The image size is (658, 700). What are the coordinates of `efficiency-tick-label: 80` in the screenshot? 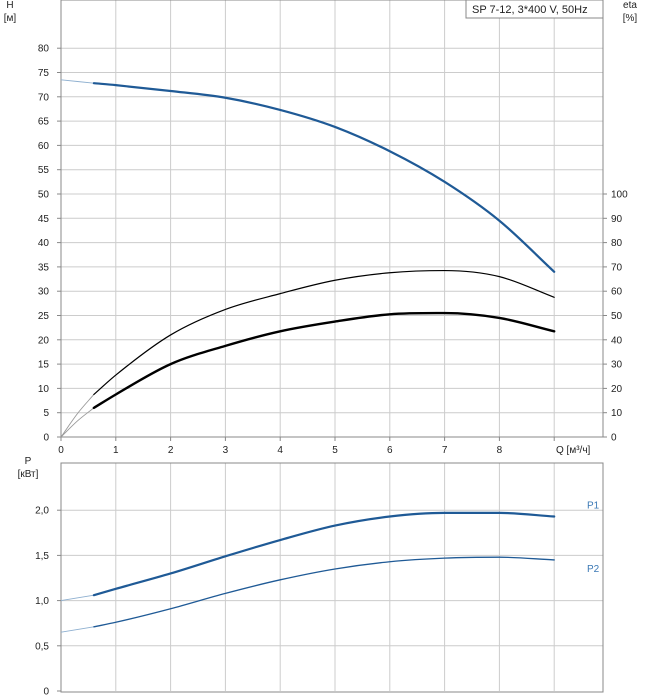 It's located at (617, 243).